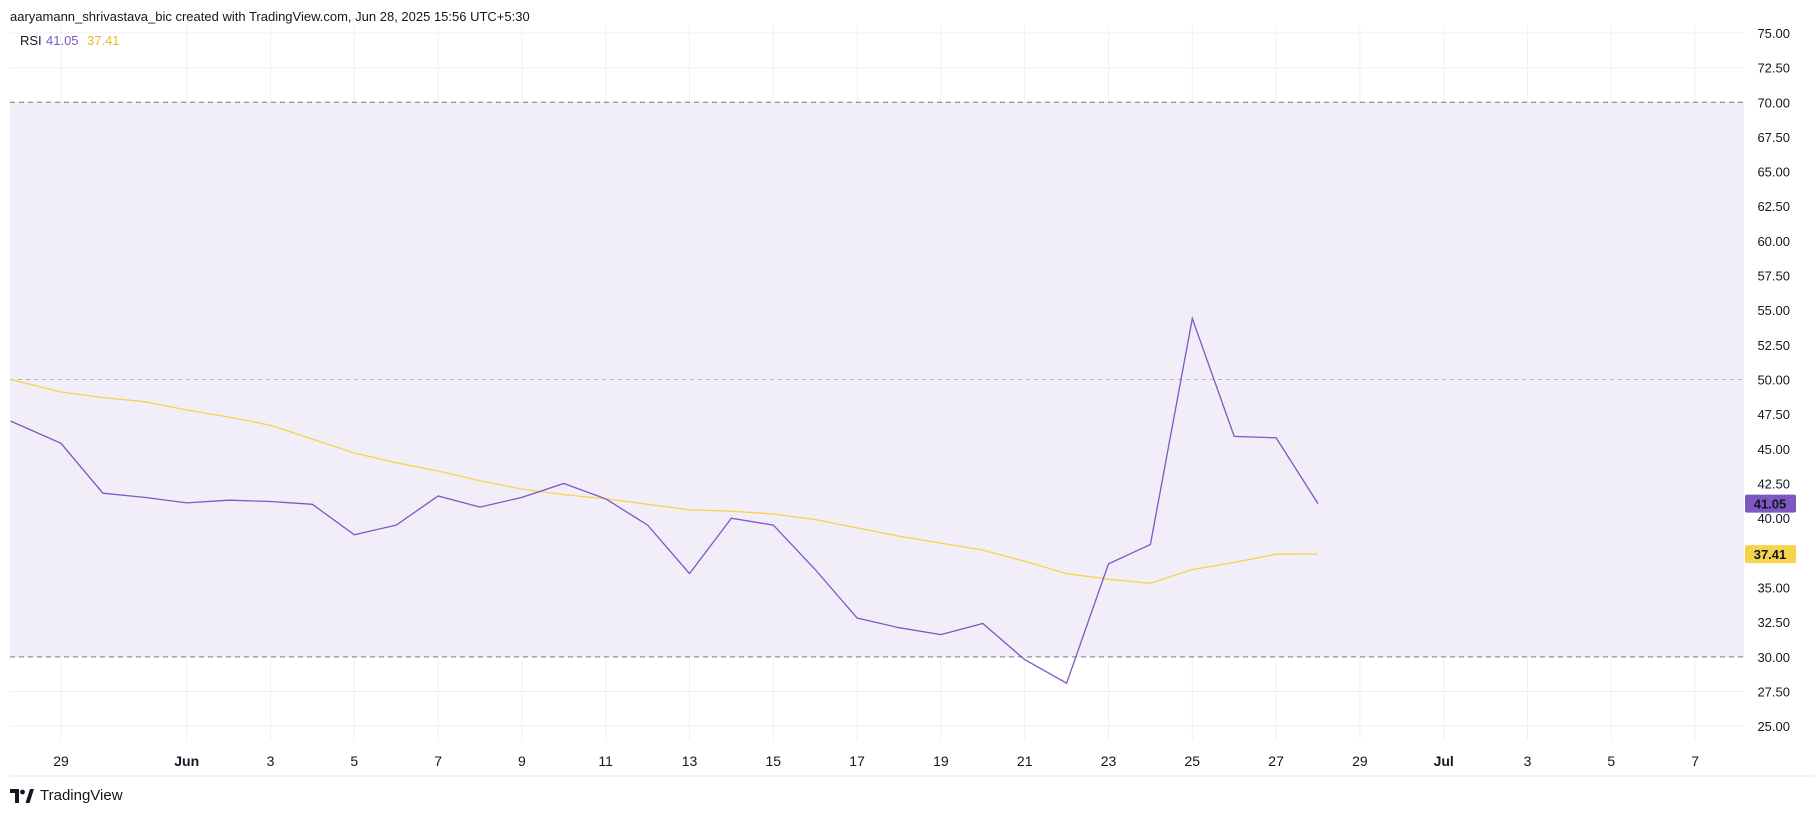 The width and height of the screenshot is (1814, 816). What do you see at coordinates (1773, 276) in the screenshot?
I see `y-tick-label: 57.50` at bounding box center [1773, 276].